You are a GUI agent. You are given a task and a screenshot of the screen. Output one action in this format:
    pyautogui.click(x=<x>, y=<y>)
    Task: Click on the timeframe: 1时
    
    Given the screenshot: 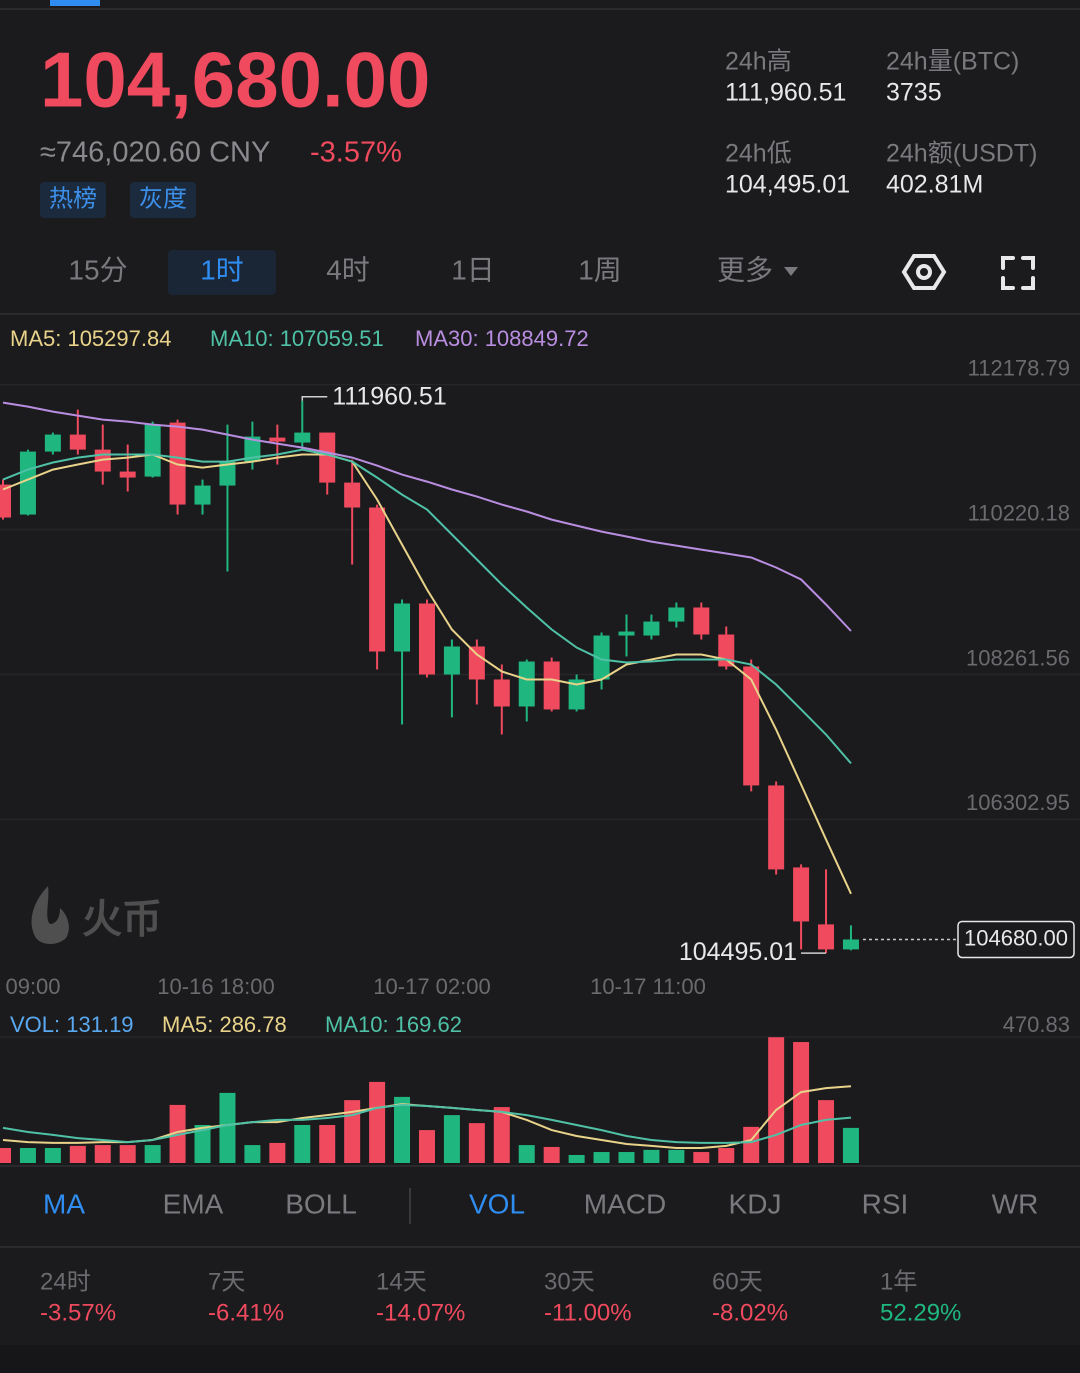 What is the action you would take?
    pyautogui.click(x=222, y=269)
    